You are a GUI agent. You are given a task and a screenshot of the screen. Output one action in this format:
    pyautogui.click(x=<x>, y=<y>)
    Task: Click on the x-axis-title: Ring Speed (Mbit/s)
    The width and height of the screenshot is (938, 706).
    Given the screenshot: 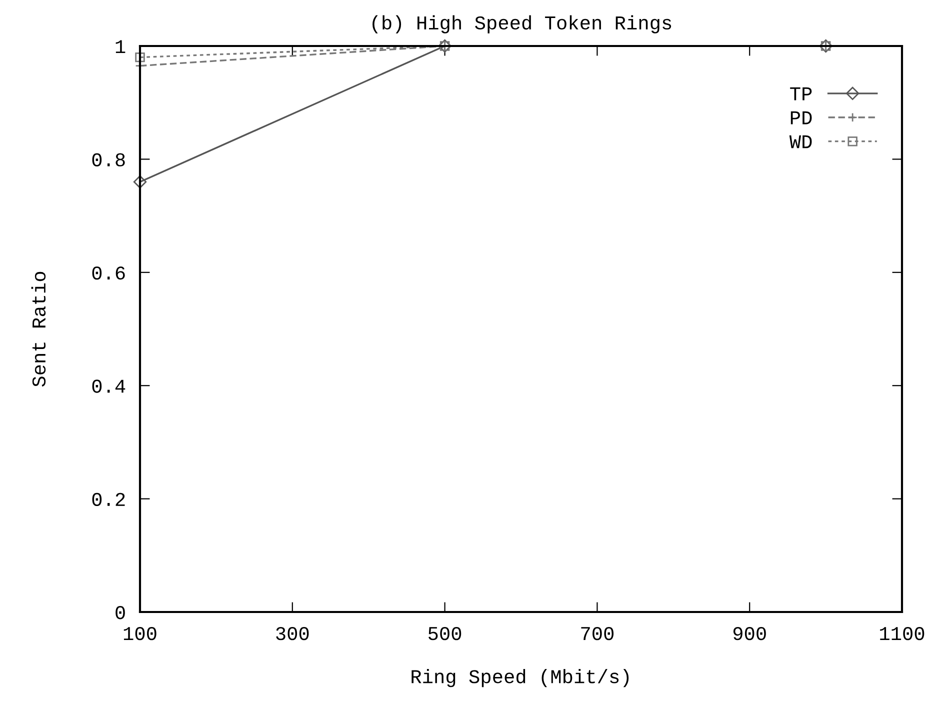 What is the action you would take?
    pyautogui.click(x=520, y=678)
    